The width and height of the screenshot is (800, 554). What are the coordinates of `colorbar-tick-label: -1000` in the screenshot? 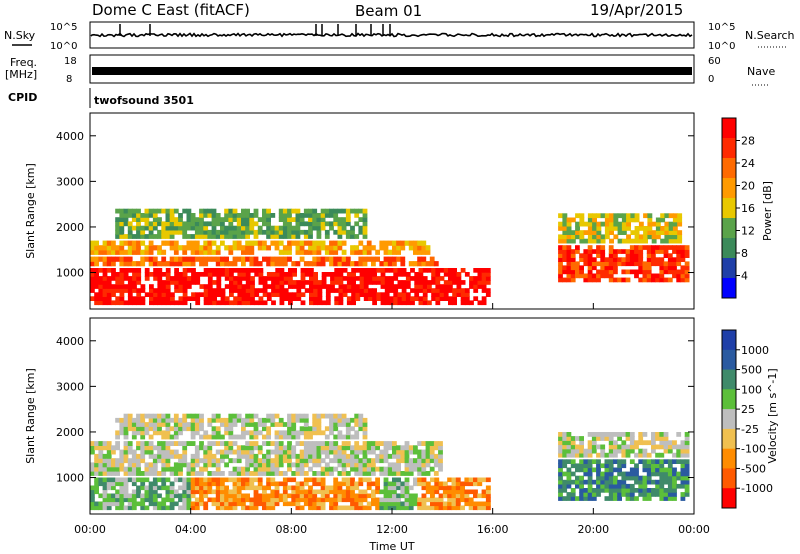 It's located at (757, 488).